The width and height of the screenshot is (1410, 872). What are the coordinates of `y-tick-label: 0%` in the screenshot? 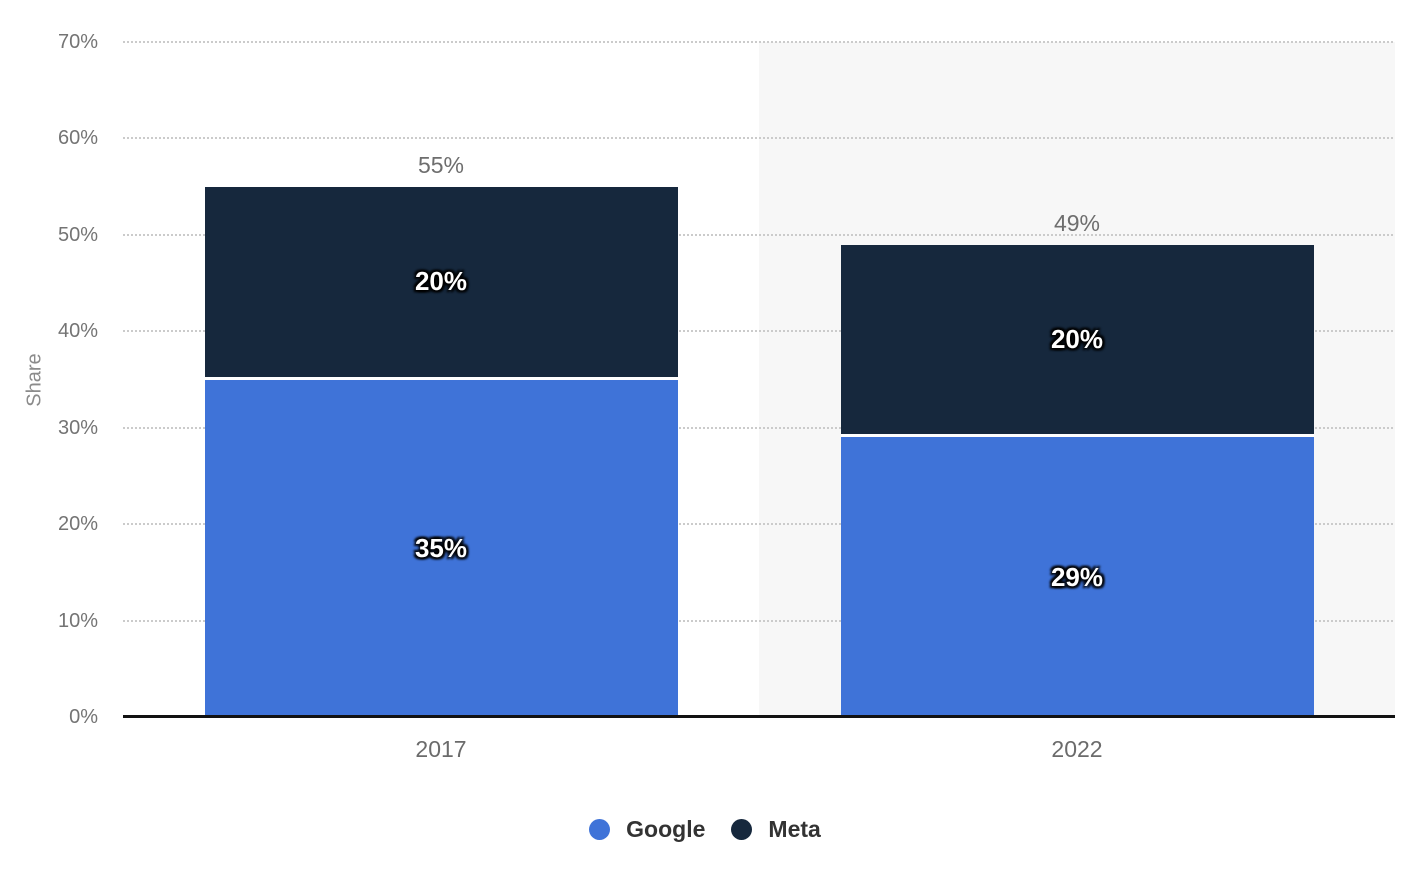 It's located at (83, 717).